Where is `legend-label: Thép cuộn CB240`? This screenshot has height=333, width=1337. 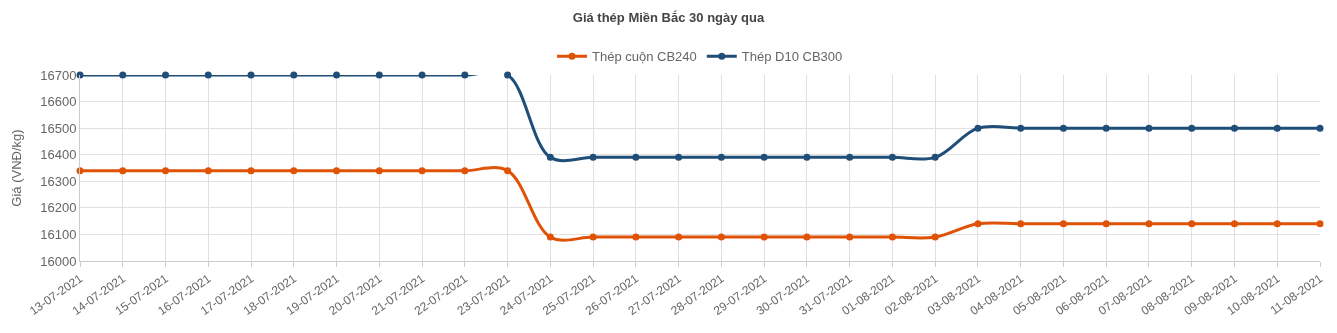
legend-label: Thép cuộn CB240 is located at coordinates (644, 57).